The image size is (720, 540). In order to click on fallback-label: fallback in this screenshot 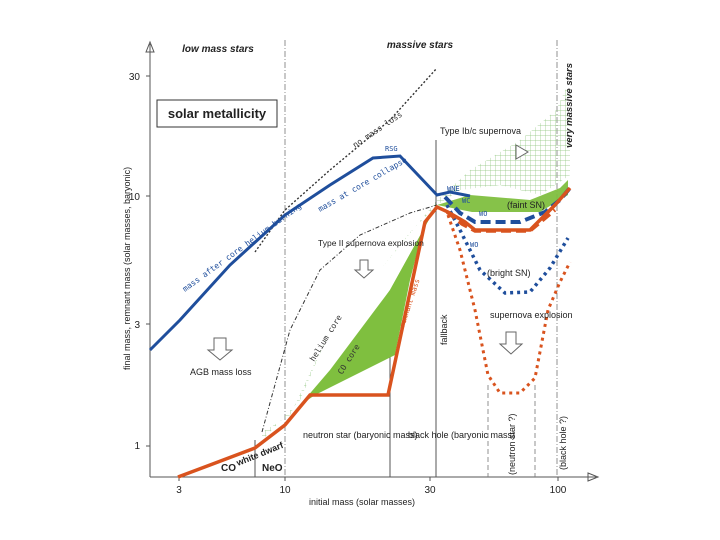, I will do `click(444, 329)`.